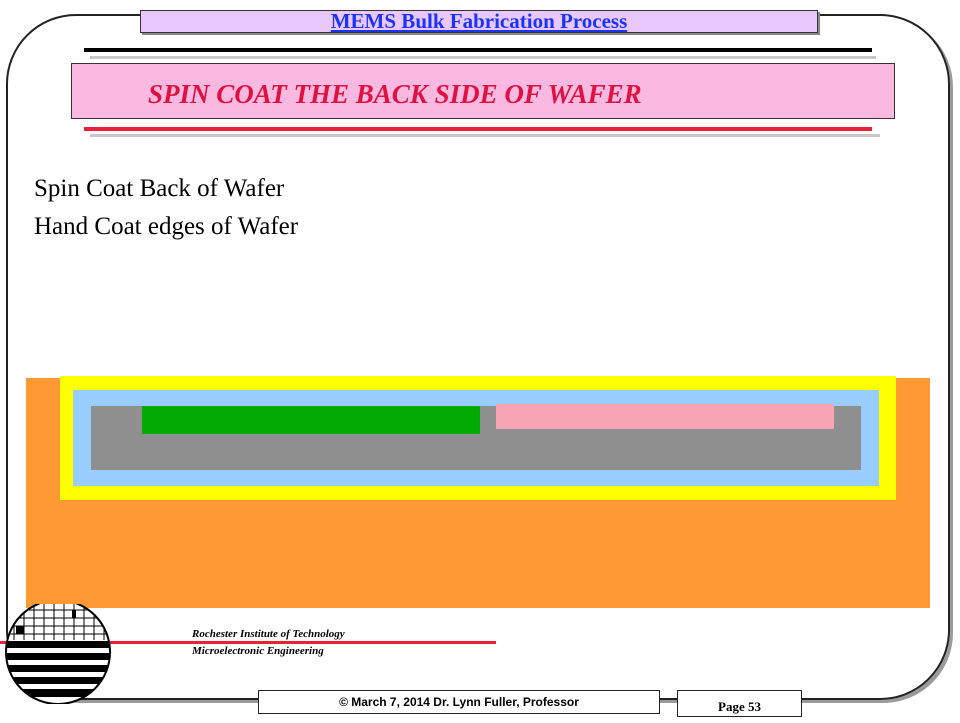 The image size is (960, 723). I want to click on page-number: Page 53, so click(739, 706).